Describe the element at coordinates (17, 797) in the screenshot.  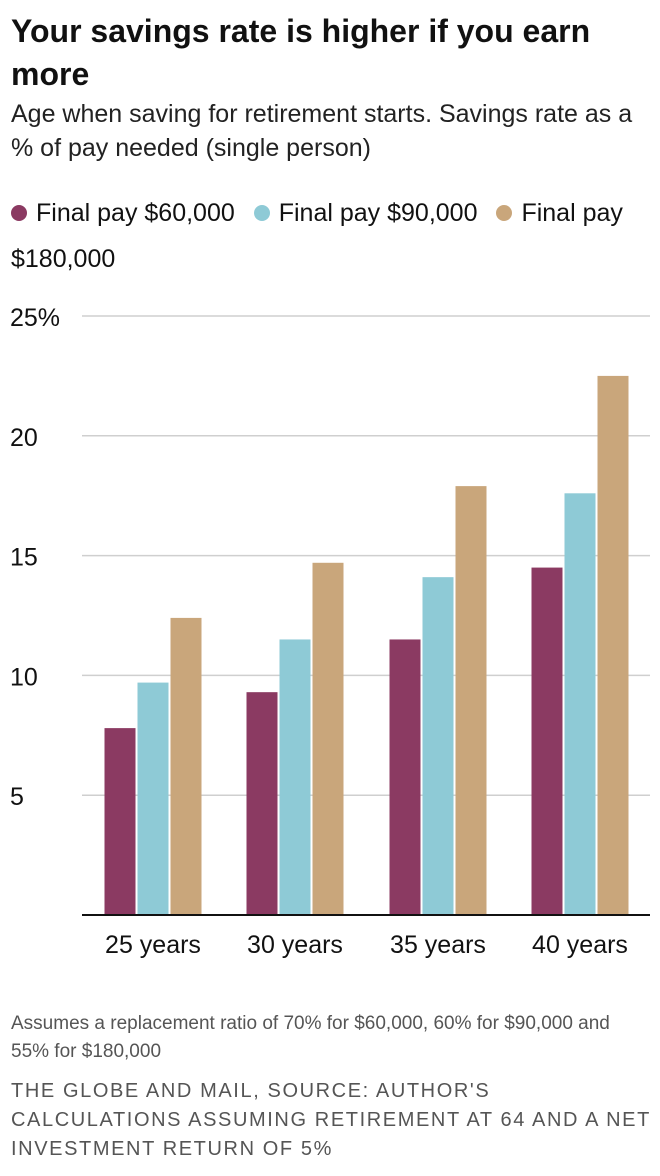
I see `y-tick-label: 5` at that location.